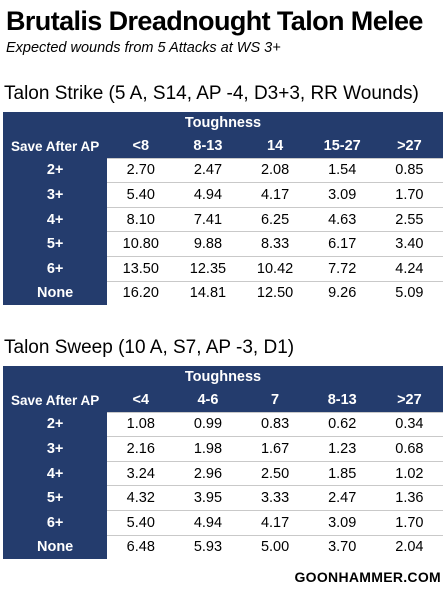 Image resolution: width=447 pixels, height=590 pixels. What do you see at coordinates (141, 244) in the screenshot?
I see `wound-value-cell: 10.80` at bounding box center [141, 244].